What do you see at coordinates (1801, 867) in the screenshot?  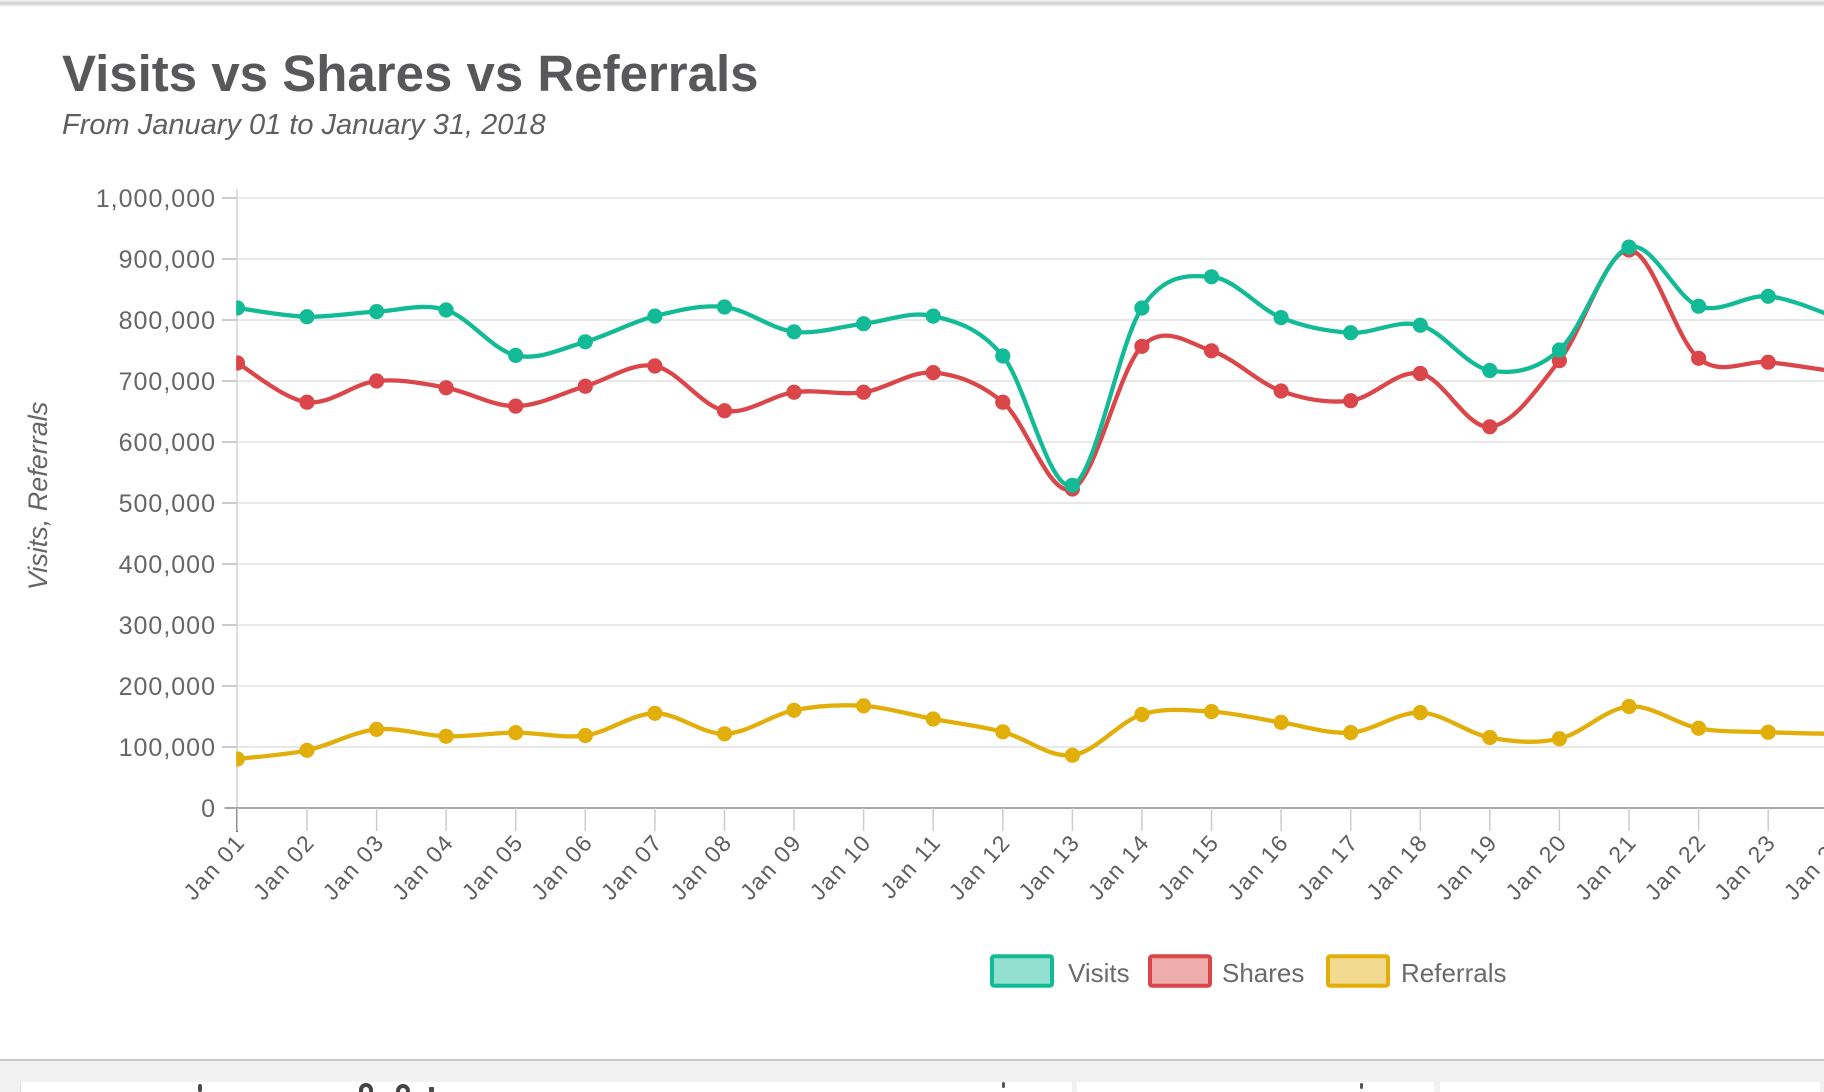 I see `svg-text: Jan 24` at bounding box center [1801, 867].